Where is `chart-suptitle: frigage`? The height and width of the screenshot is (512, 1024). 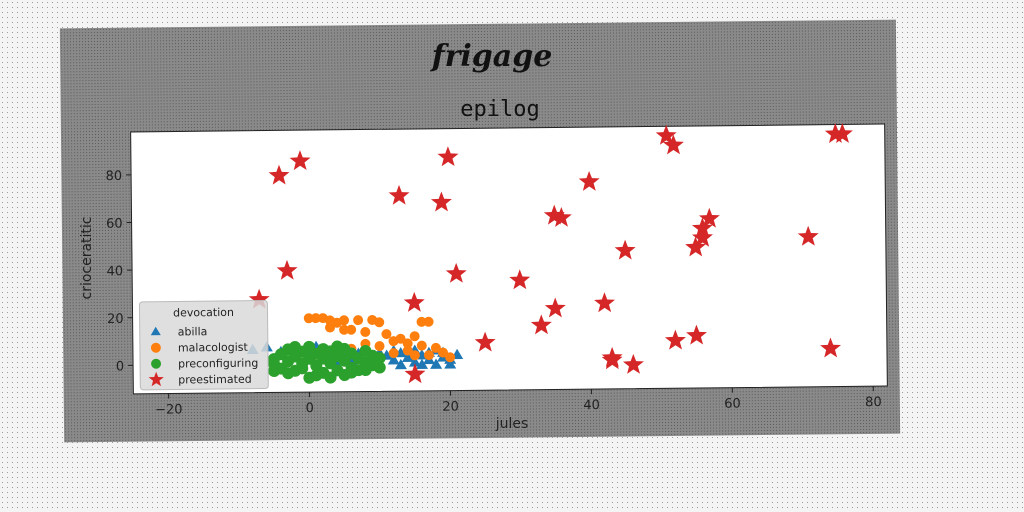 chart-suptitle: frigage is located at coordinates (491, 56).